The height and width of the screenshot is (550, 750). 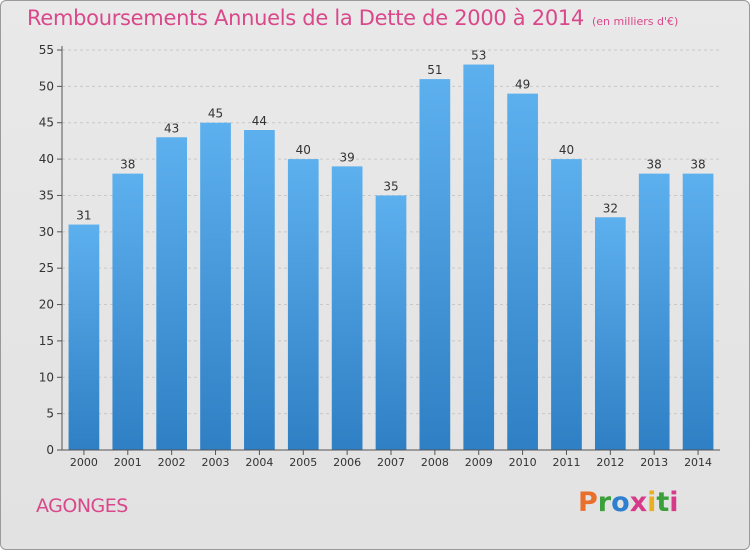 I want to click on x-tick-label: 2006, so click(x=347, y=462).